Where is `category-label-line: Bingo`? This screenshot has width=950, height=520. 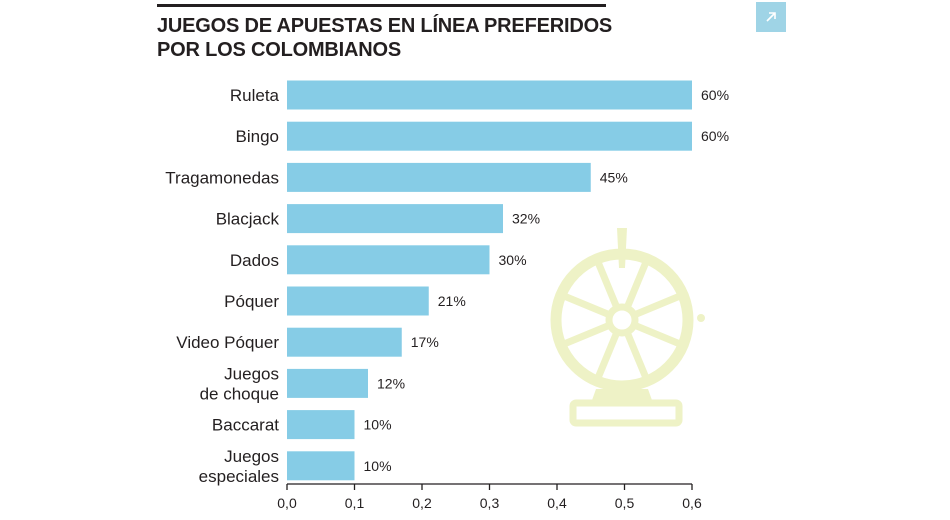
category-label-line: Bingo is located at coordinates (257, 136).